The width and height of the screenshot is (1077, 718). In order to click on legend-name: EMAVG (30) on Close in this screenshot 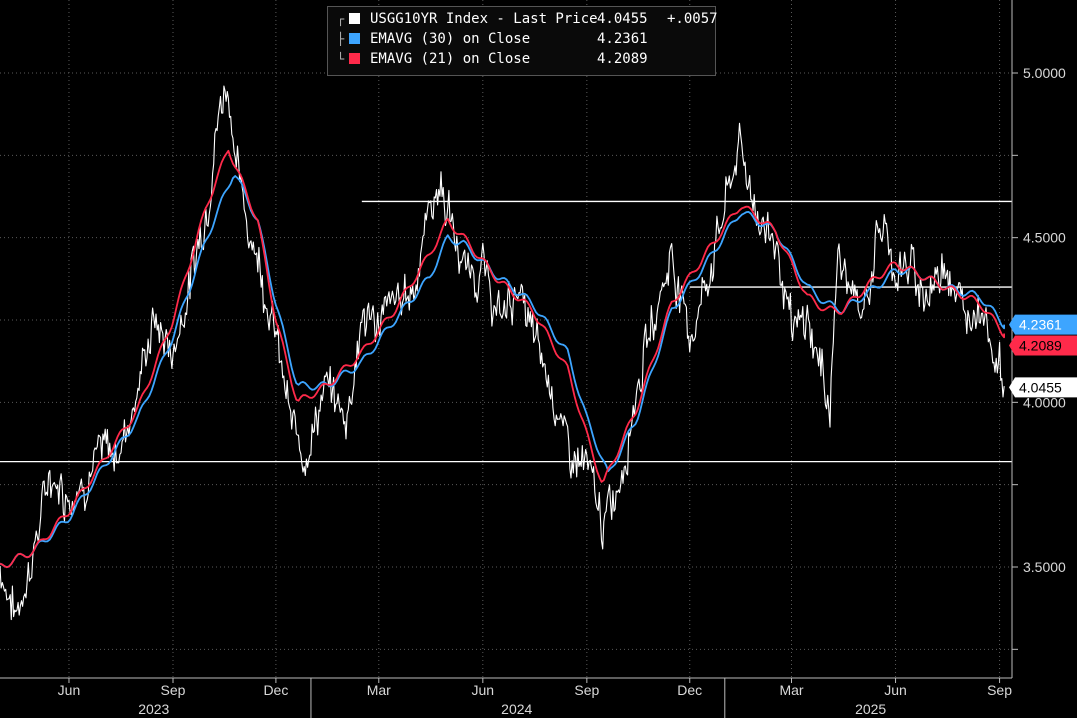, I will do `click(450, 39)`.